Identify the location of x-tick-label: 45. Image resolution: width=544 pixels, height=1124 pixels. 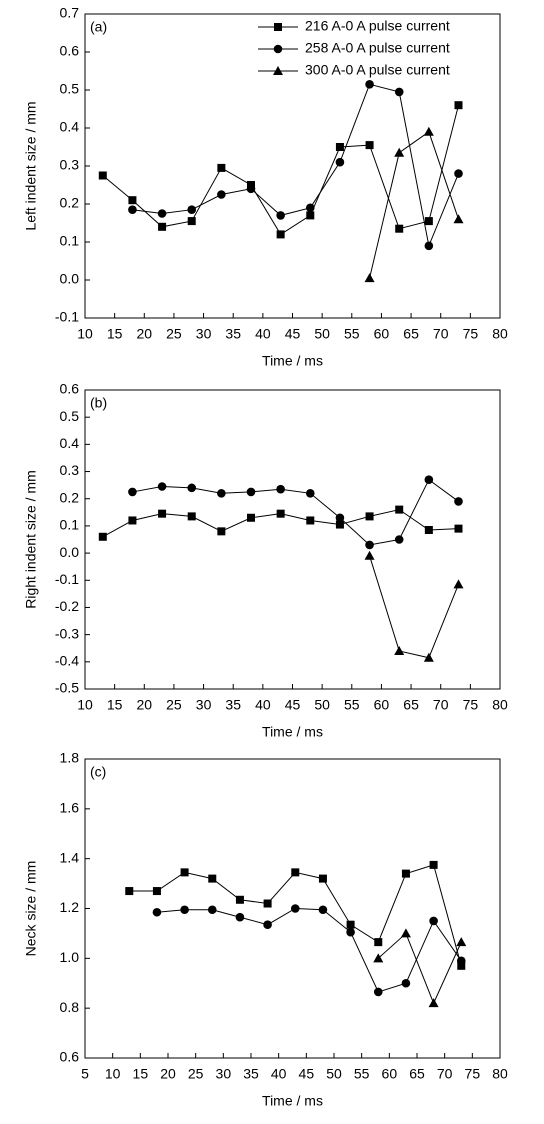
(293, 334).